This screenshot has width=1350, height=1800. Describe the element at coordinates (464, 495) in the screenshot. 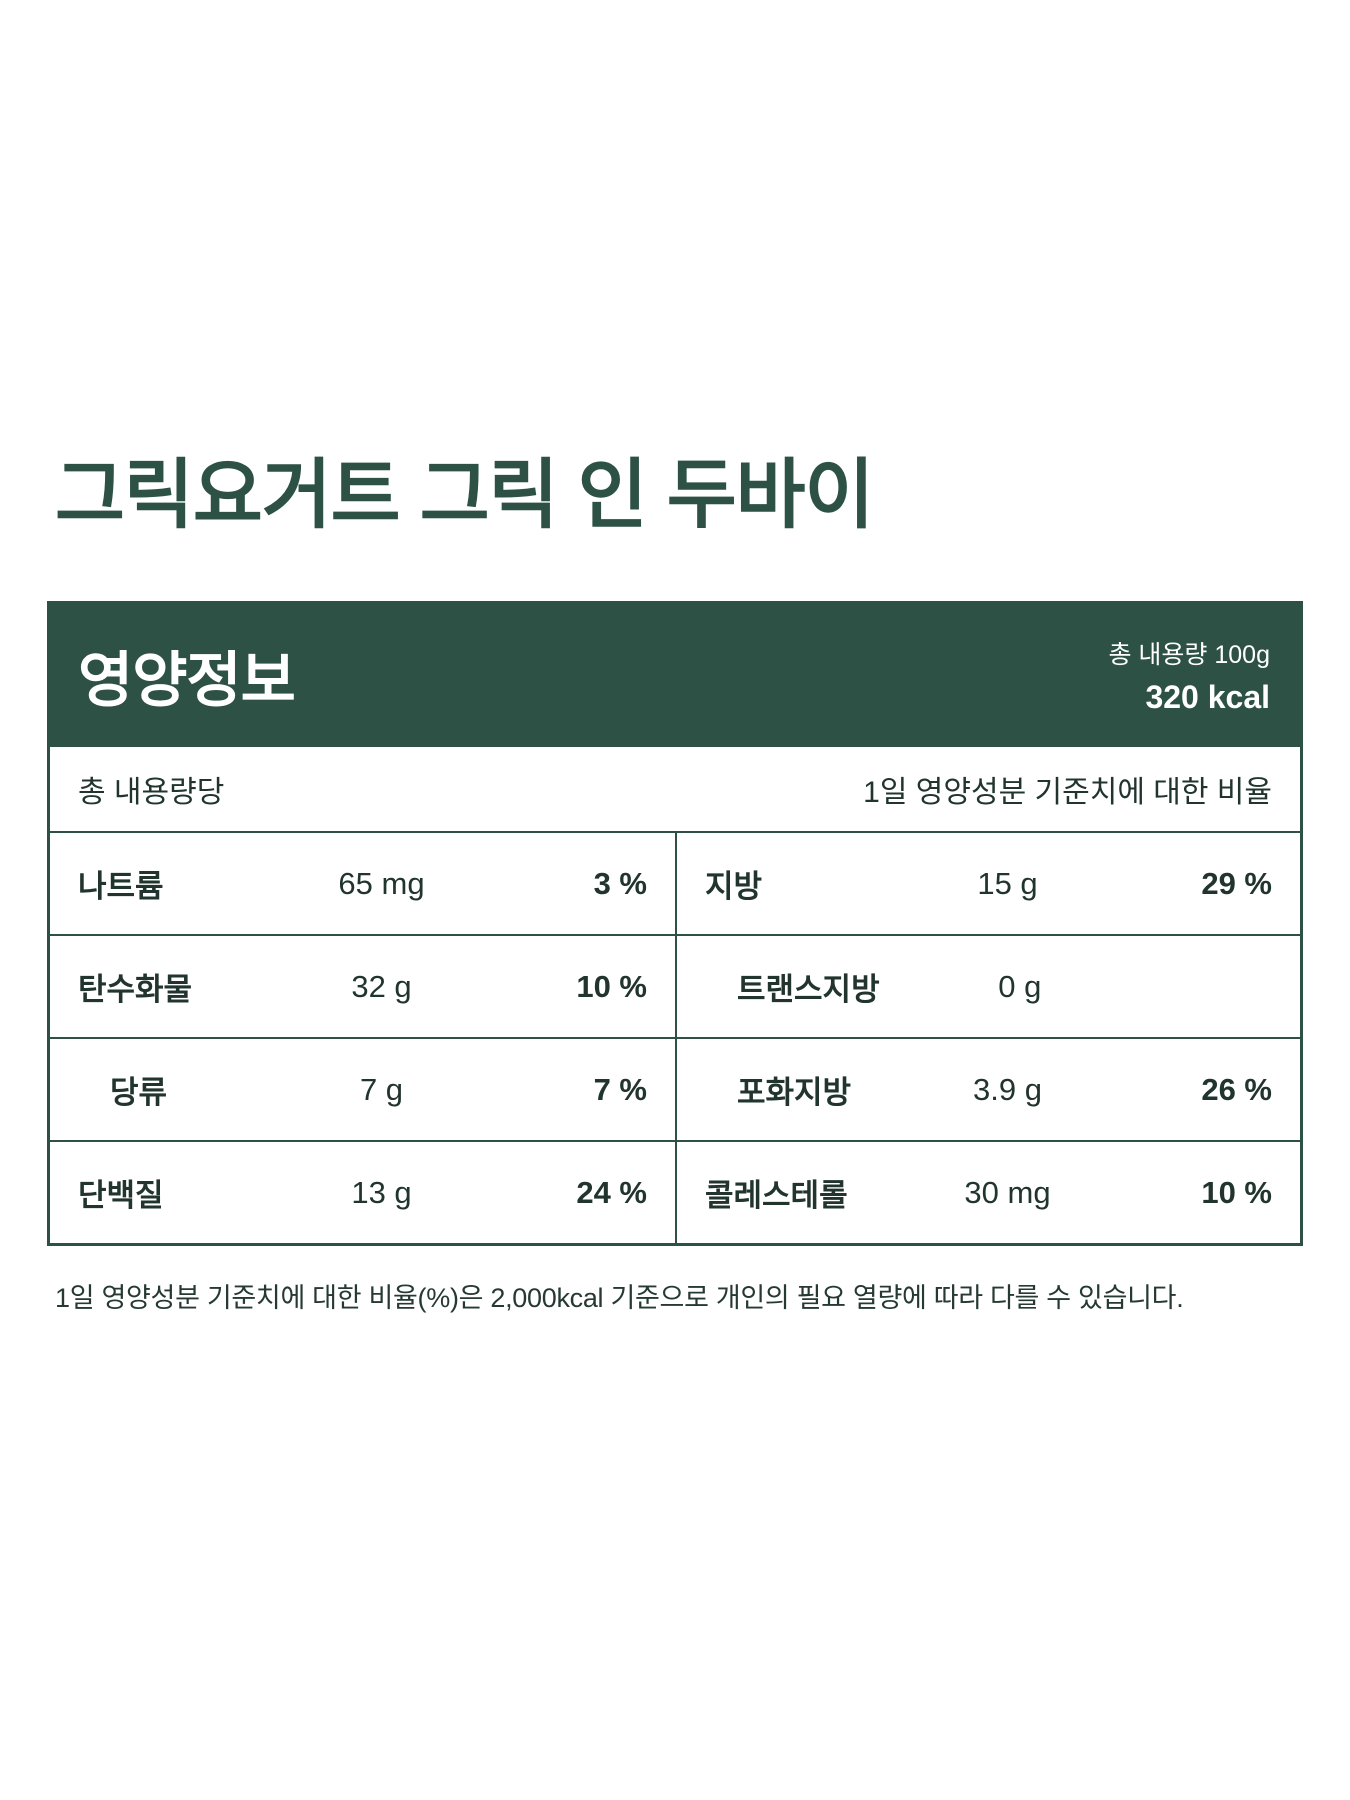

I see `page-title: 그릭요거트 그릭 인 두바이` at that location.